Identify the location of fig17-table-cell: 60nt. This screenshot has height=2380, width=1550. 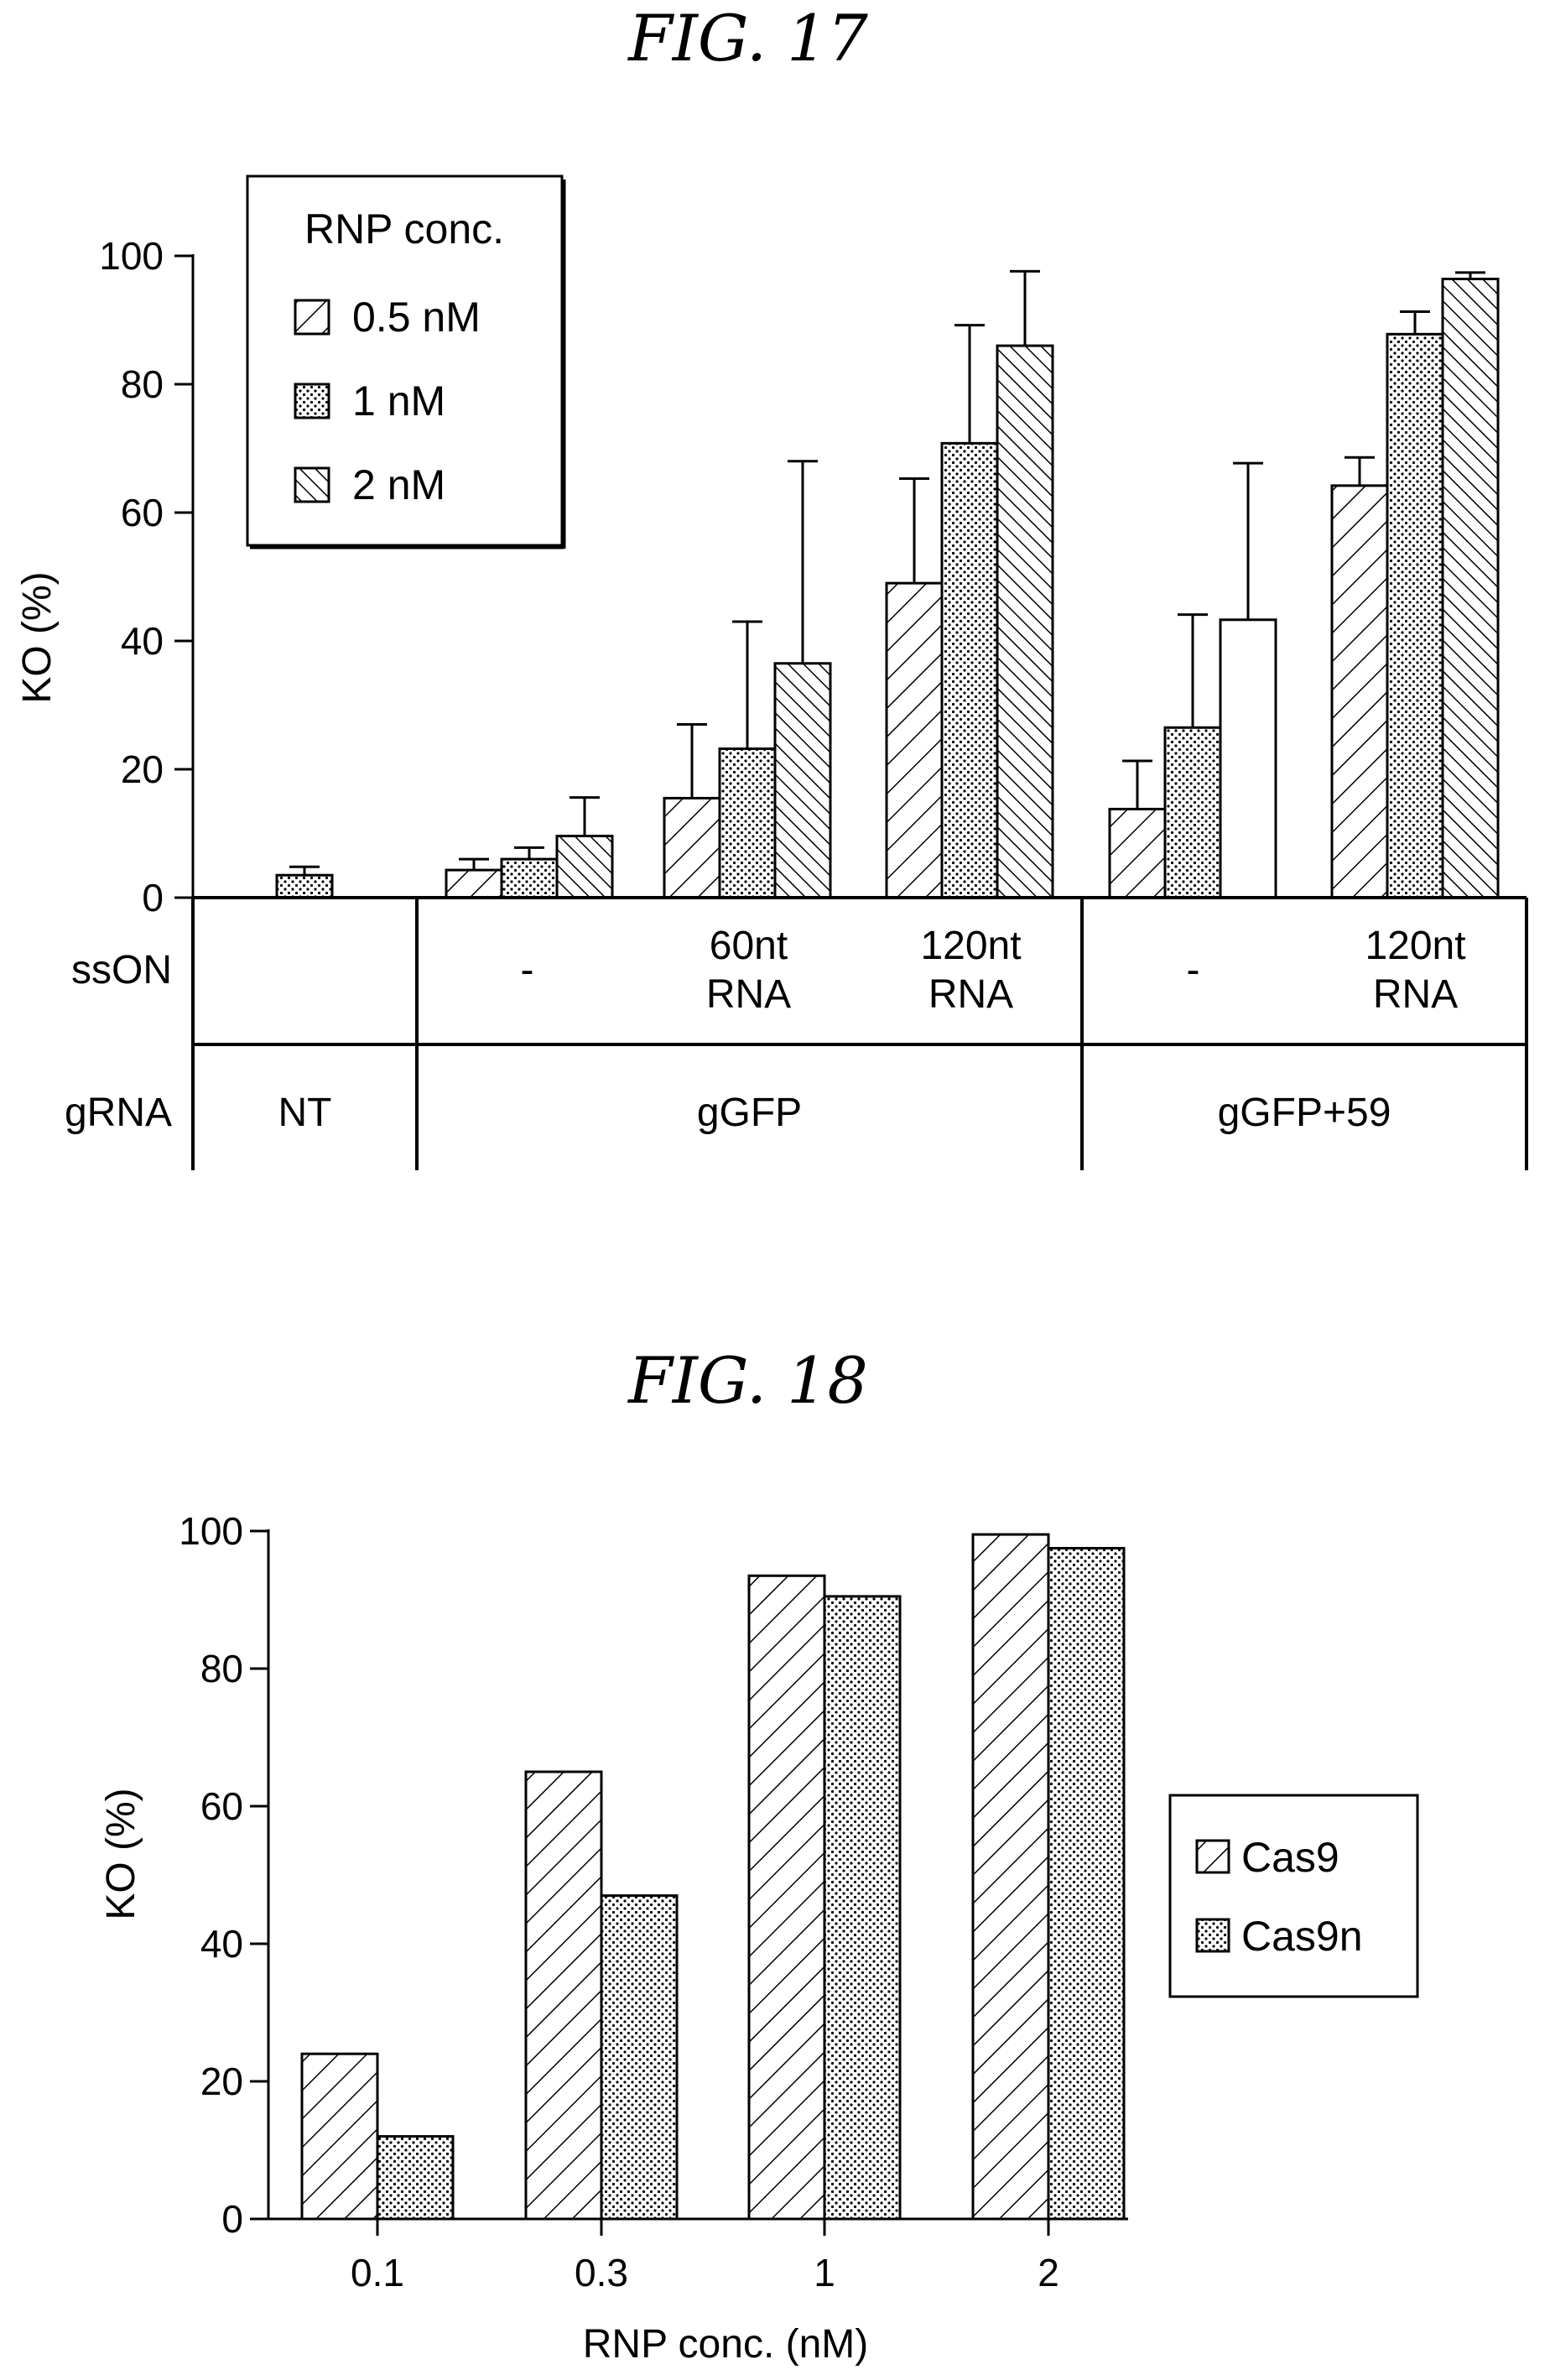
(749, 946).